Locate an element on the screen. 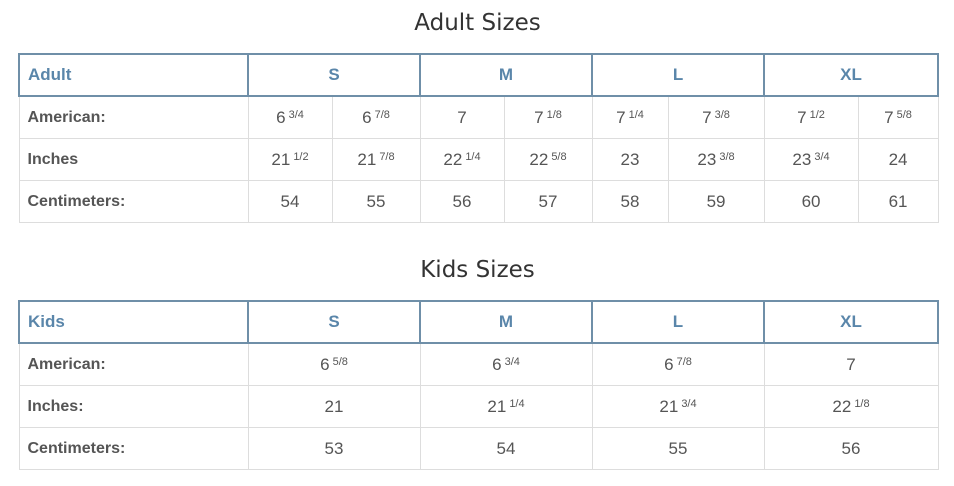 Image resolution: width=954 pixels, height=486 pixels. size-value-cell: 23 is located at coordinates (630, 159).